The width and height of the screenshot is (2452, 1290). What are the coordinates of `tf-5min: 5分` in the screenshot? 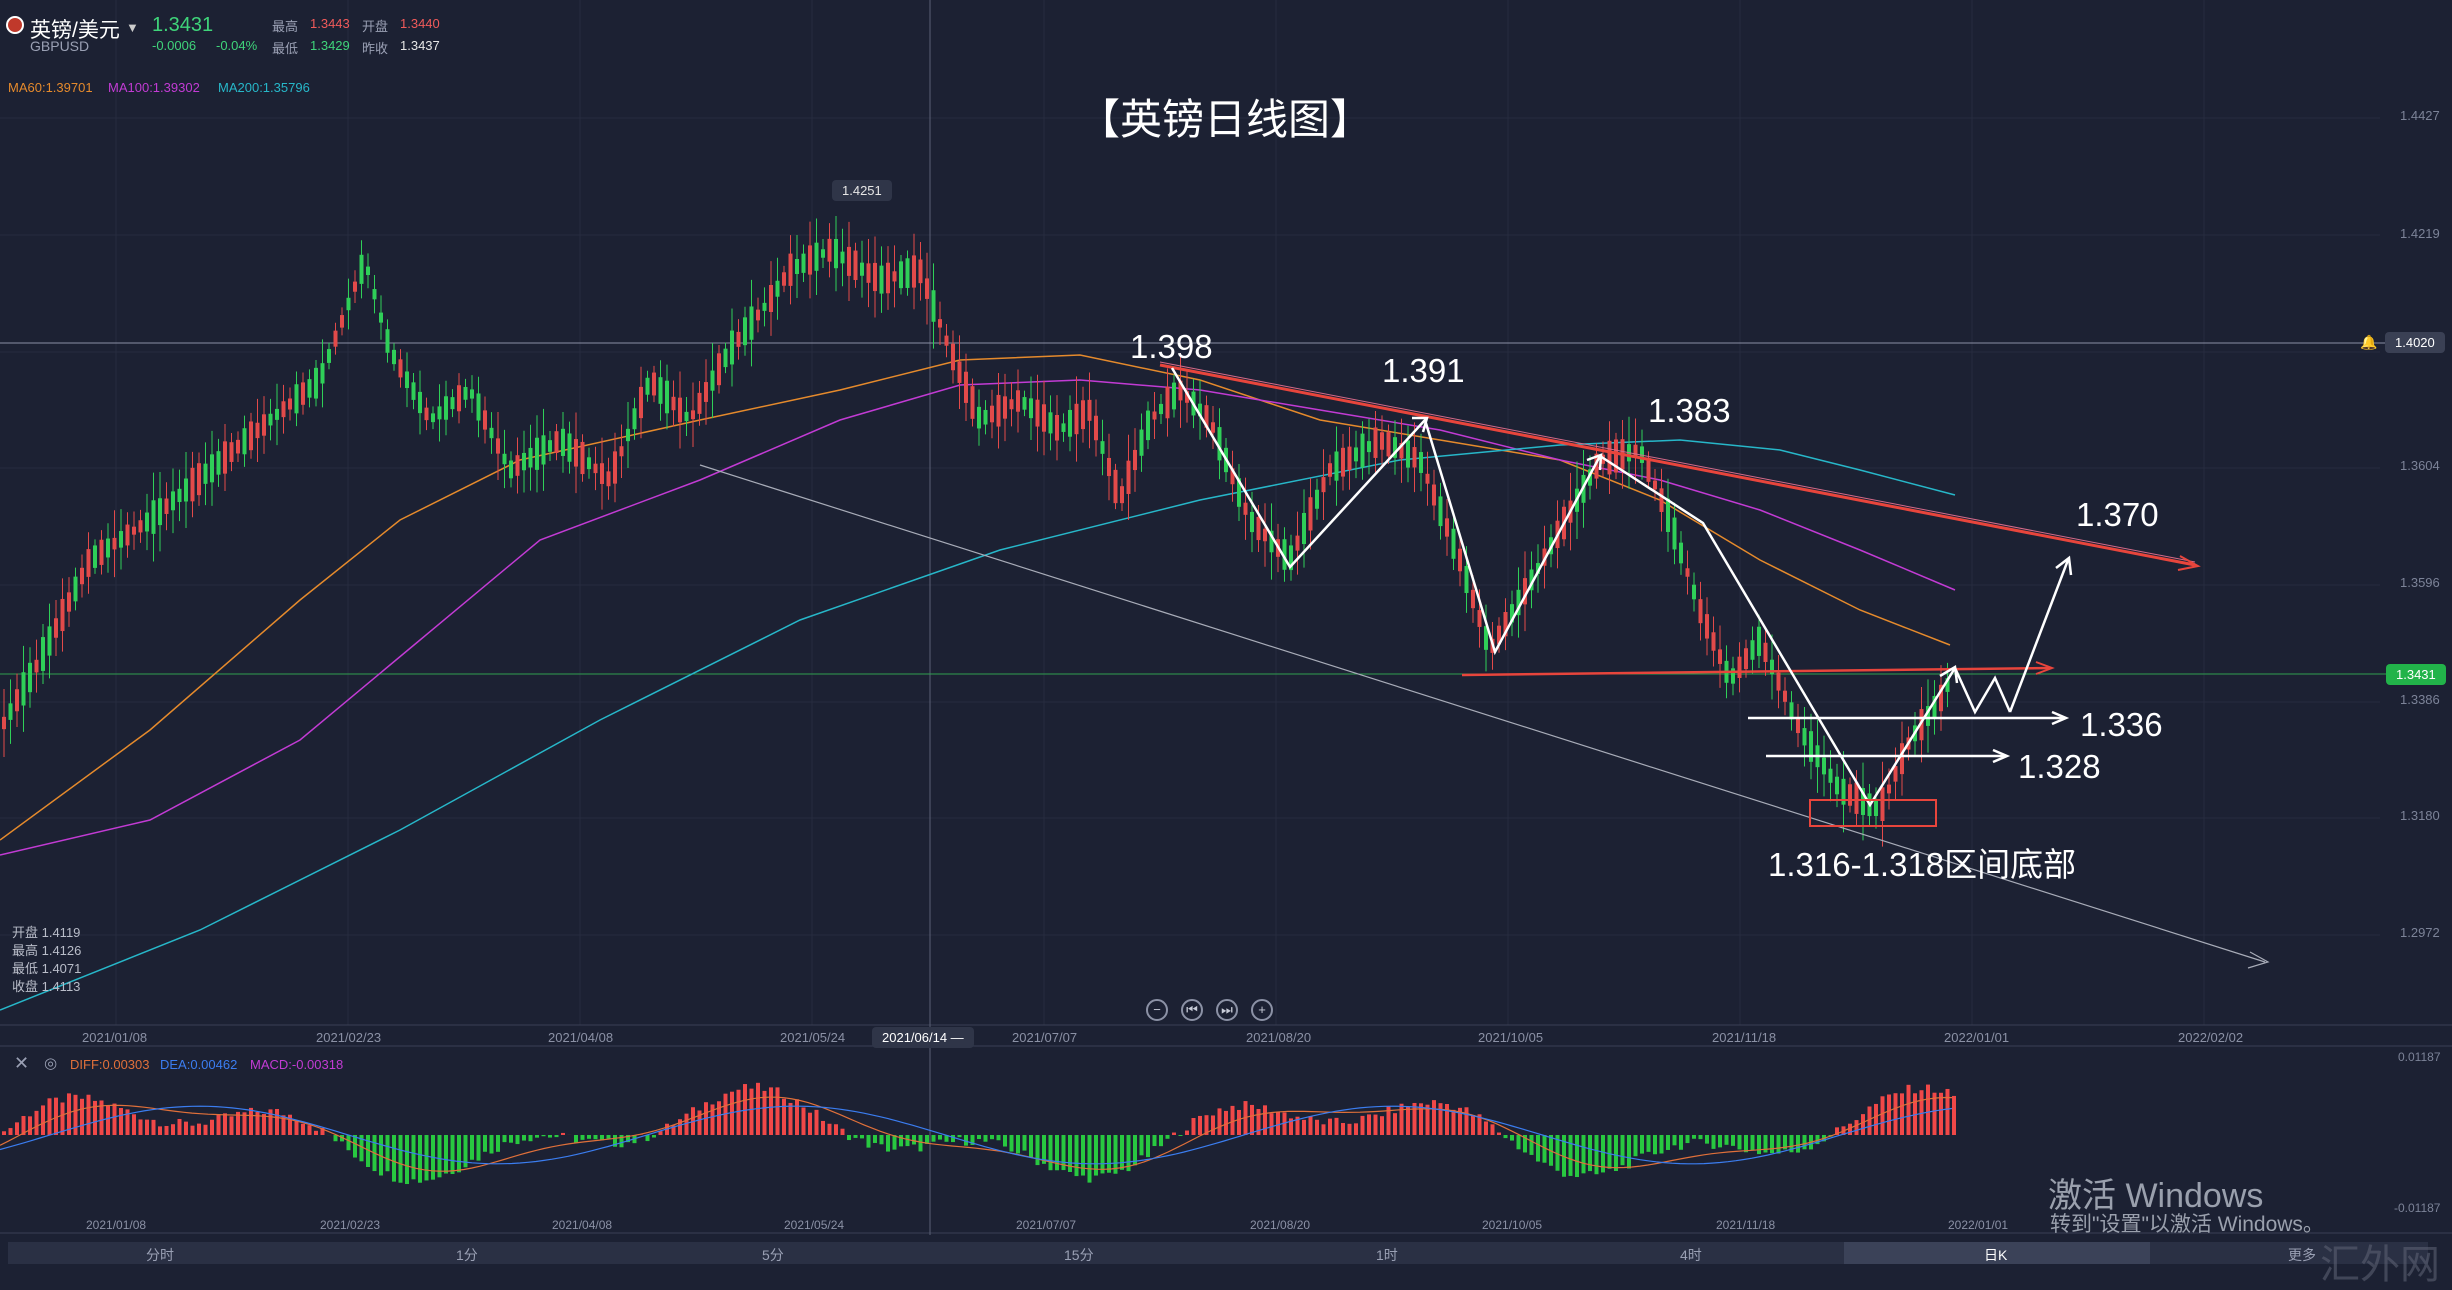 It's located at (773, 1255).